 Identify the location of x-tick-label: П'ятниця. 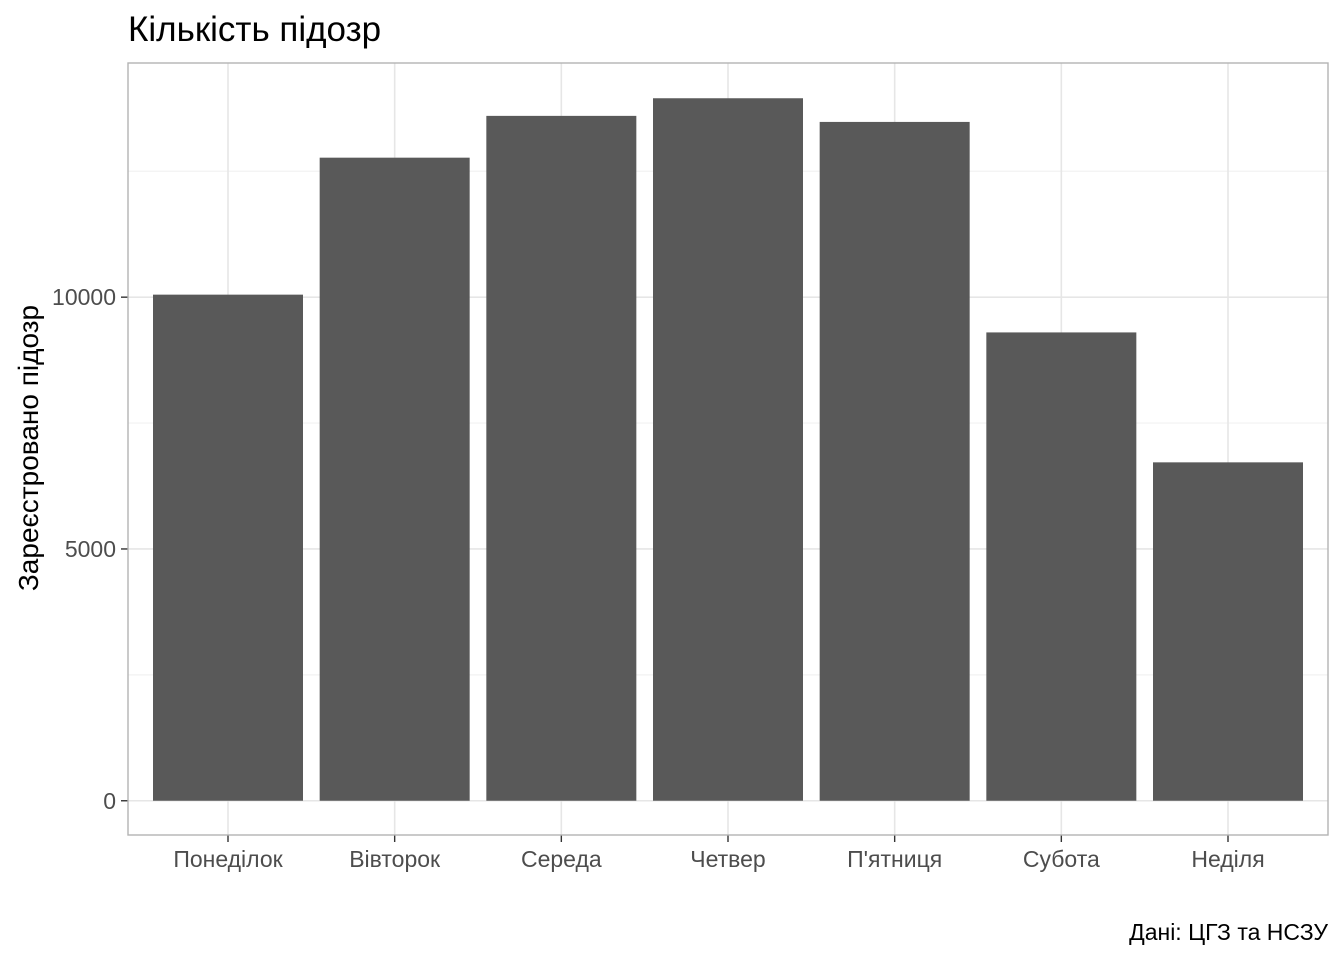
(894, 859).